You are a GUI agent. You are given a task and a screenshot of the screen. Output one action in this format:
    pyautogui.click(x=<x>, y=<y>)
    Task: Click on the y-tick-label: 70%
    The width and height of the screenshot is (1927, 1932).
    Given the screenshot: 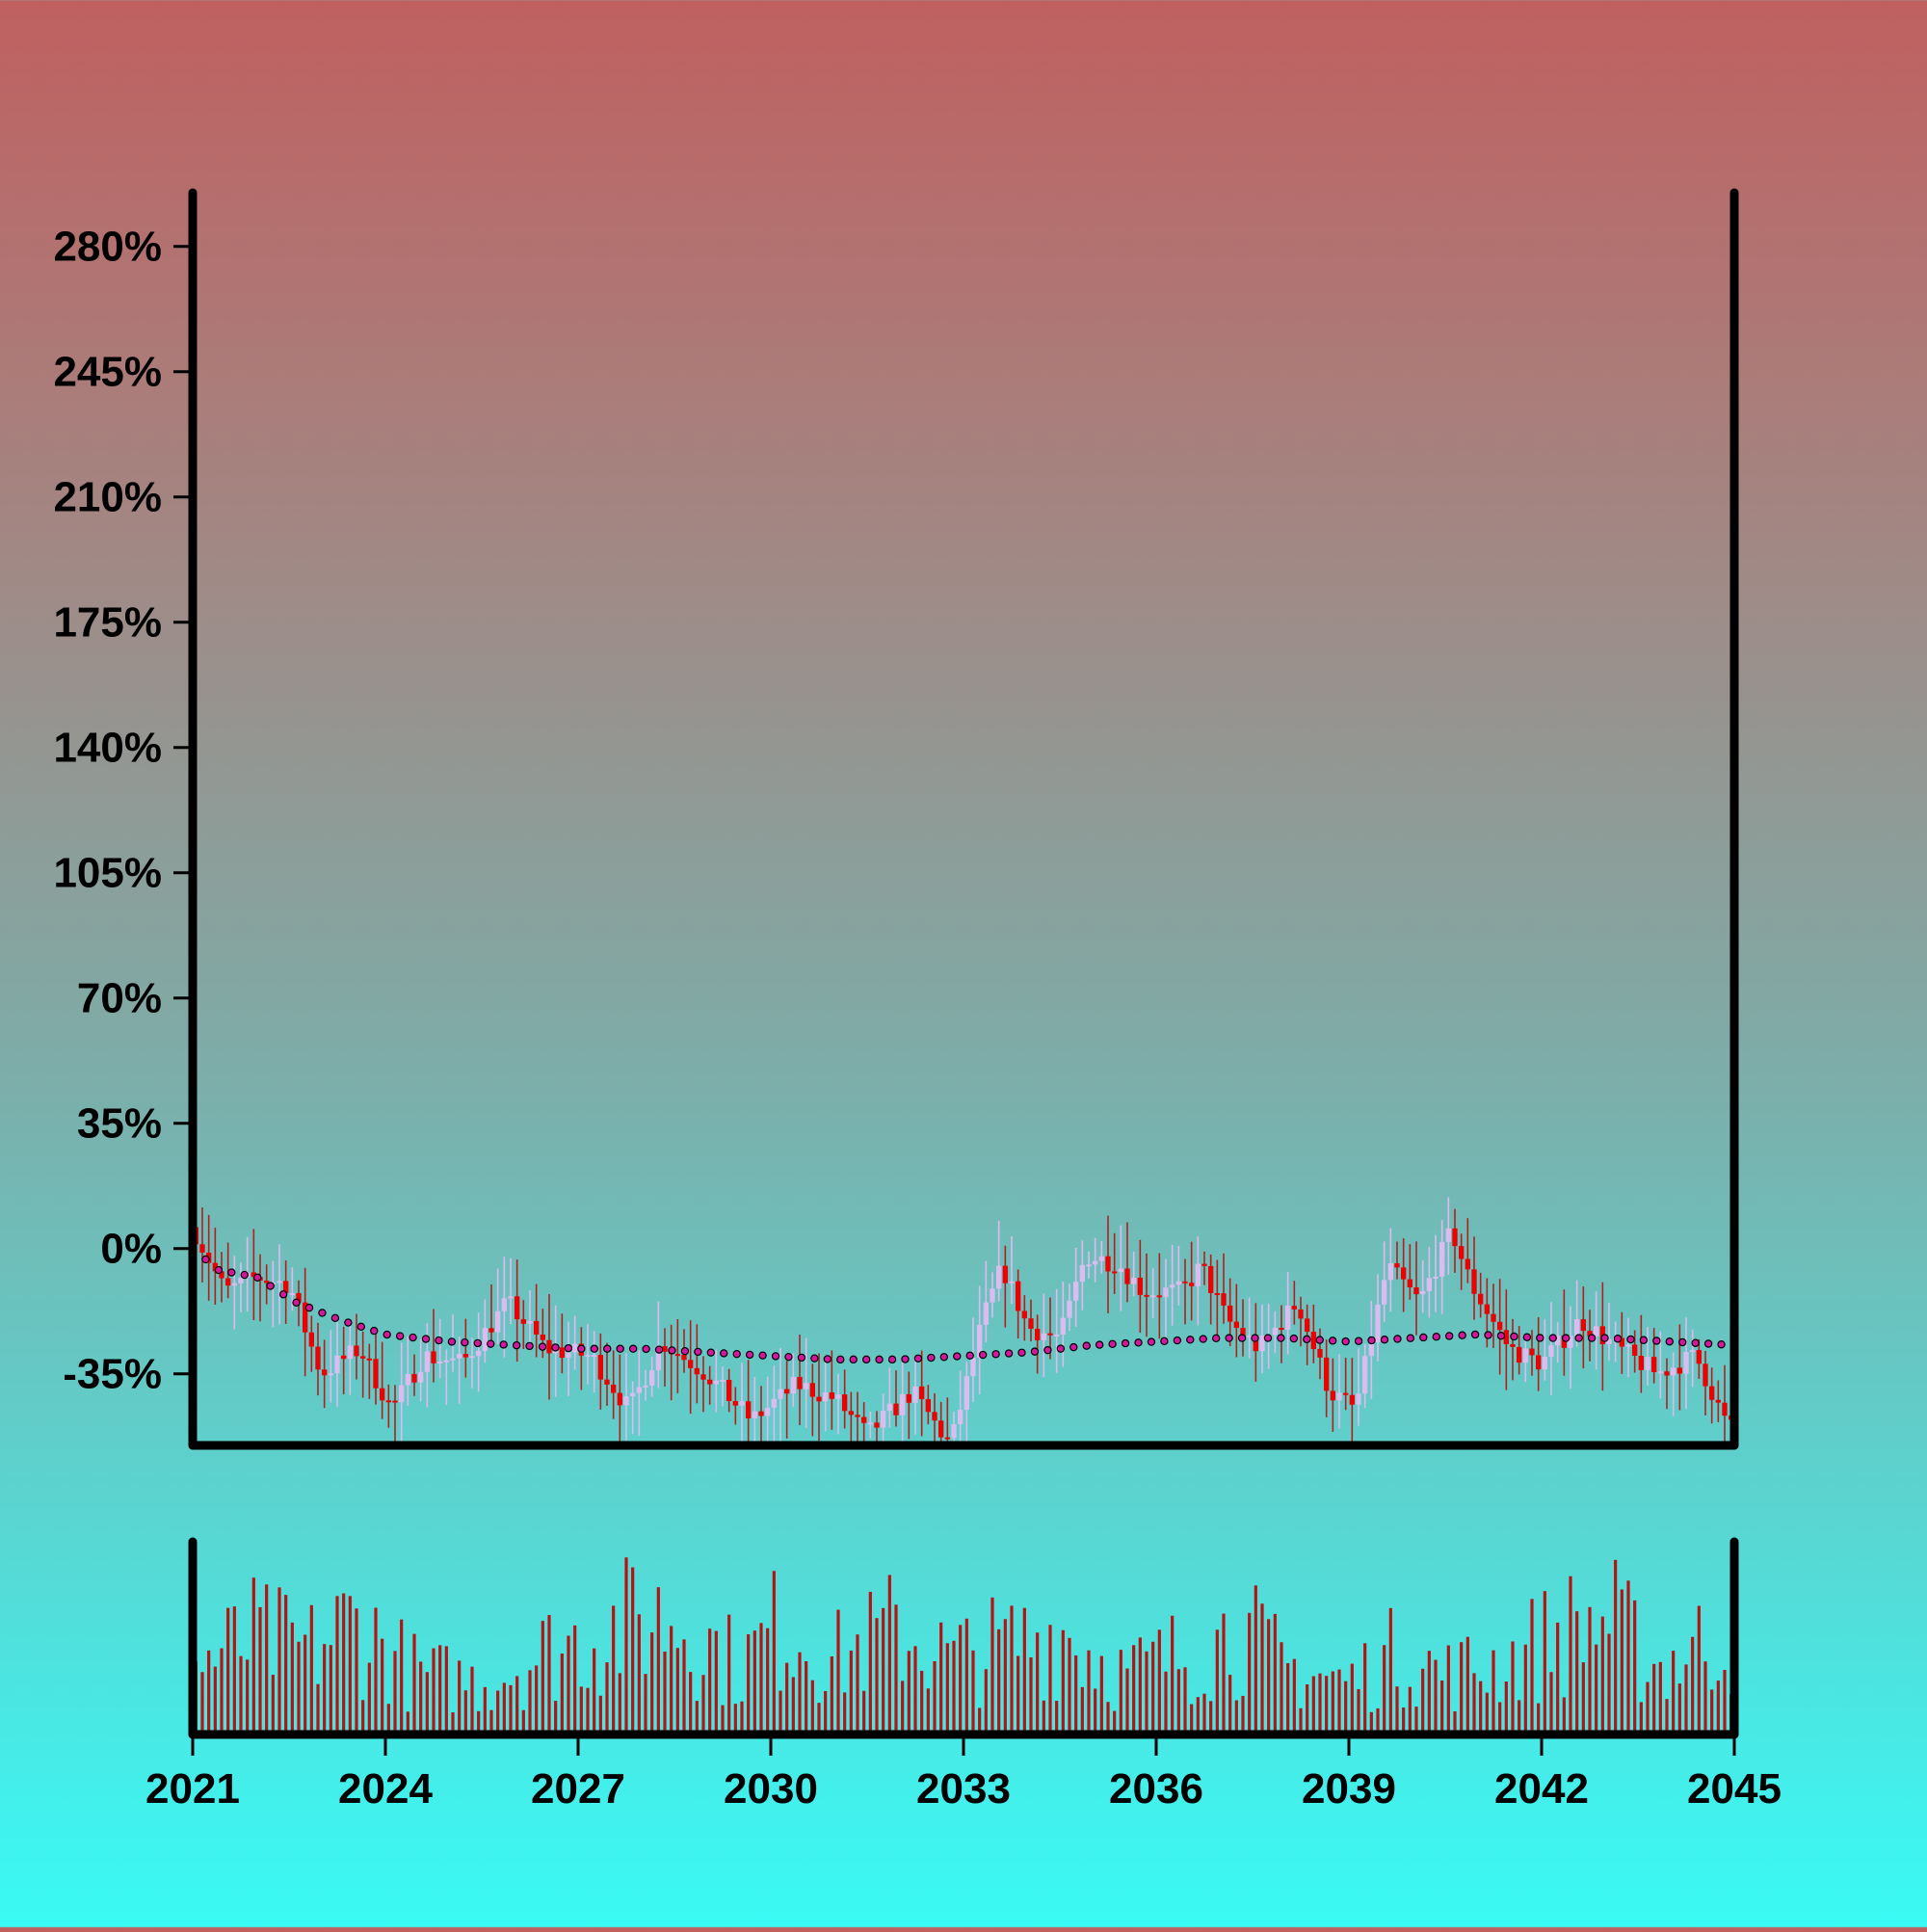 What is the action you would take?
    pyautogui.click(x=120, y=998)
    